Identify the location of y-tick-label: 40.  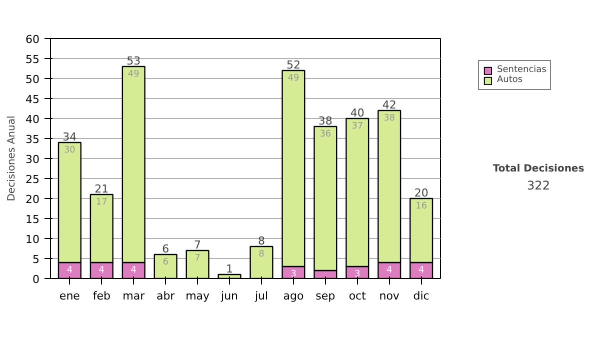
(33, 119).